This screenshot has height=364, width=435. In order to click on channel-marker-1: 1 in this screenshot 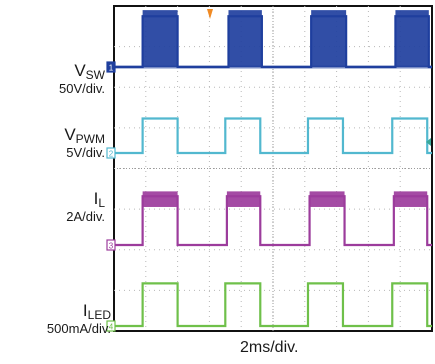, I will do `click(111, 67)`.